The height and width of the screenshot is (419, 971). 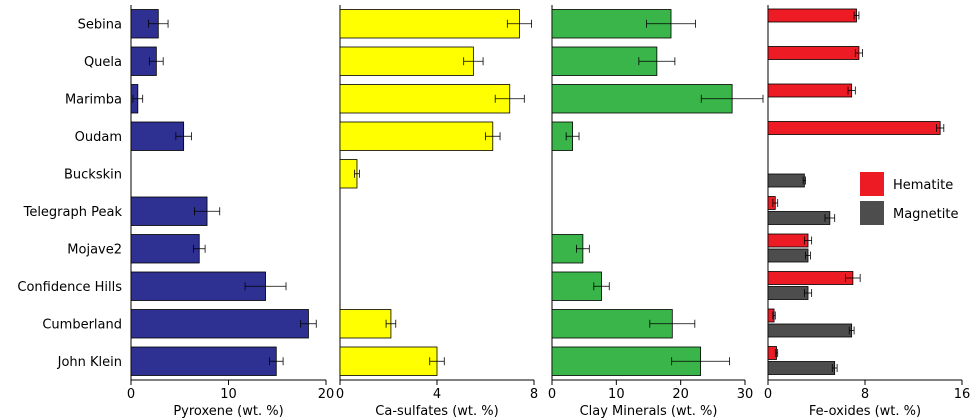 What do you see at coordinates (437, 394) in the screenshot?
I see `x-tick-label: 4` at bounding box center [437, 394].